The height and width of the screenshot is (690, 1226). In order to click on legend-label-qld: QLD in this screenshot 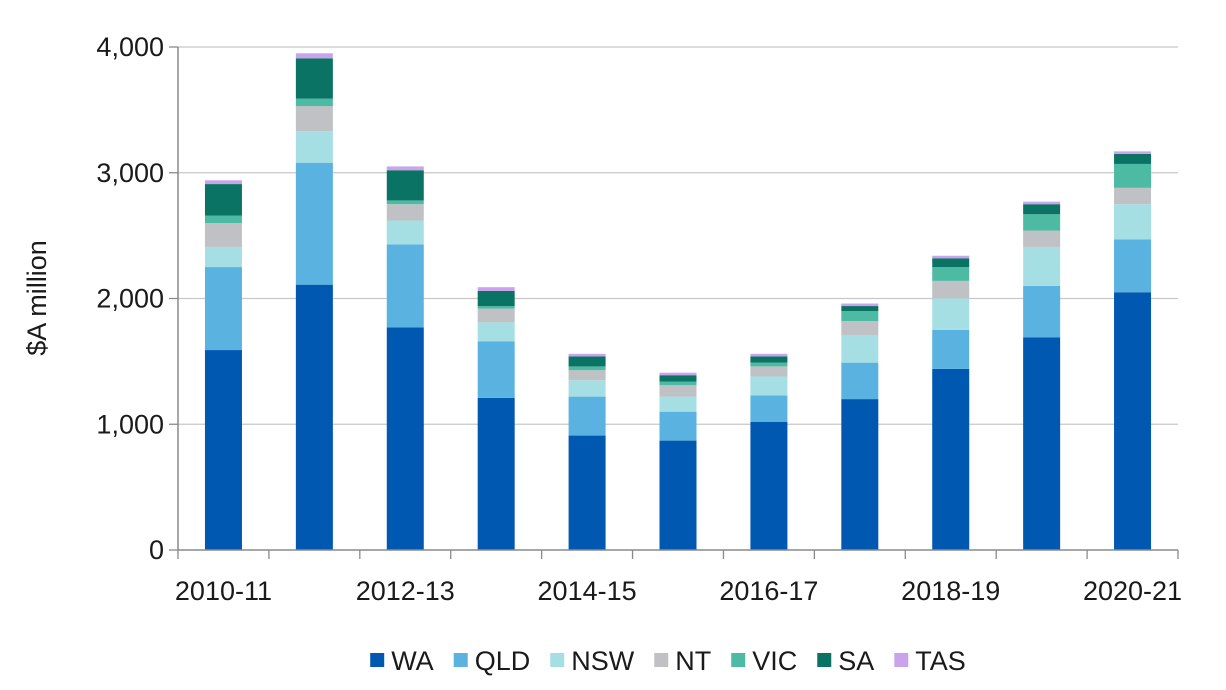, I will do `click(503, 661)`.